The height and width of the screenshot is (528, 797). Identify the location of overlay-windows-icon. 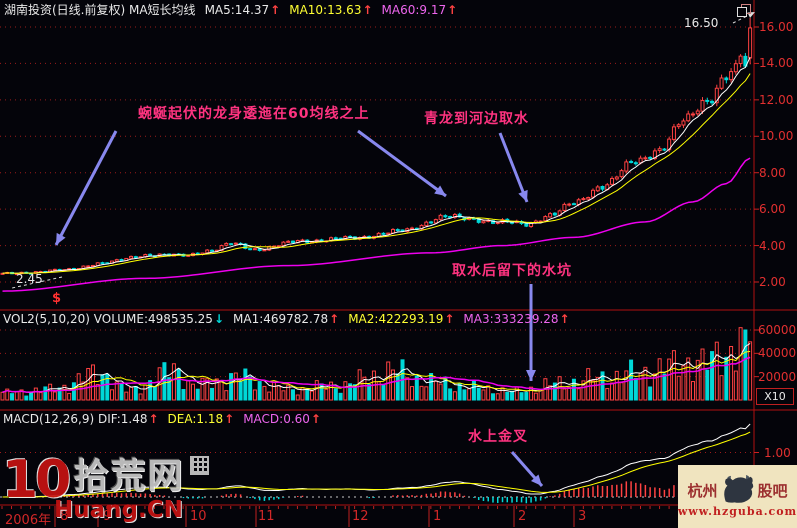
(744, 11).